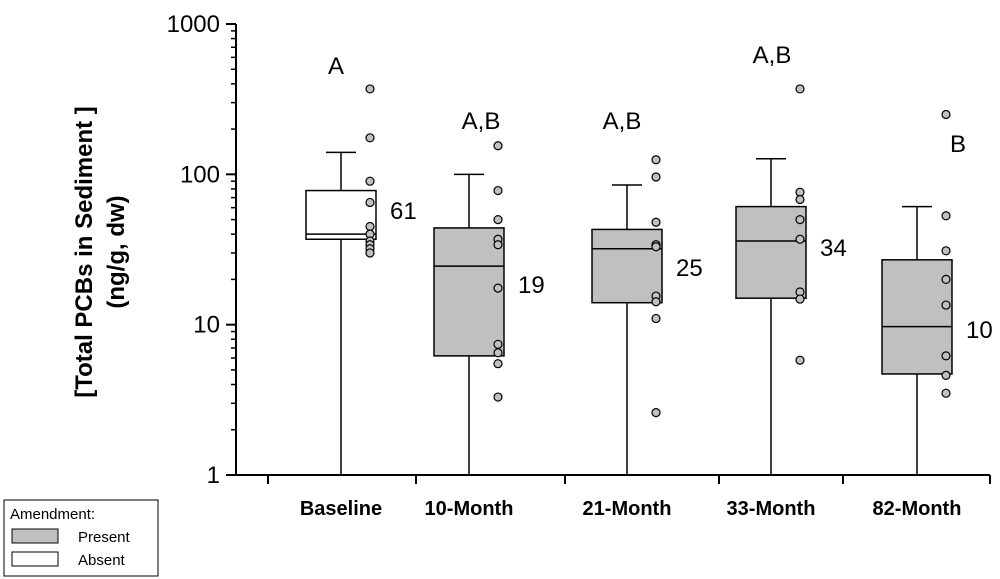 Image resolution: width=1000 pixels, height=579 pixels. I want to click on median-value-label: 61, so click(403, 211).